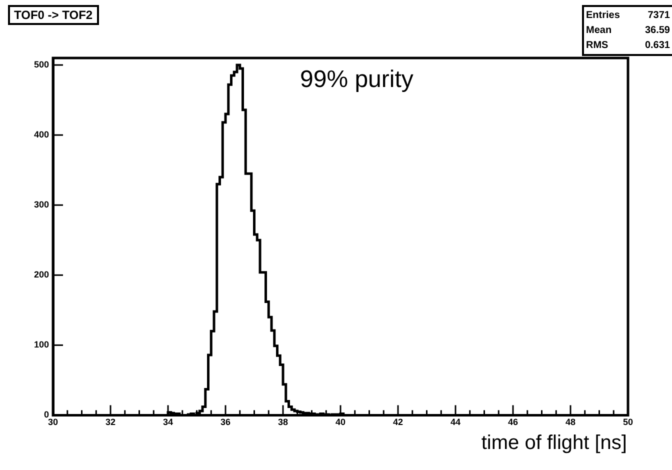 The height and width of the screenshot is (470, 672). What do you see at coordinates (628, 422) in the screenshot?
I see `x-tick-label: 50` at bounding box center [628, 422].